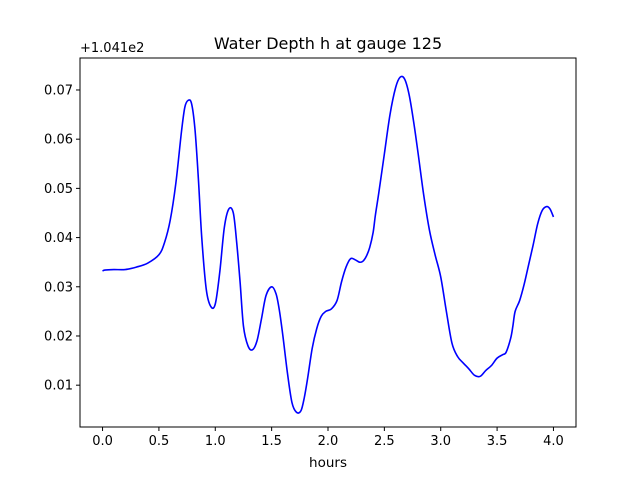 This screenshot has width=640, height=480. I want to click on x-axis-label: hours, so click(328, 463).